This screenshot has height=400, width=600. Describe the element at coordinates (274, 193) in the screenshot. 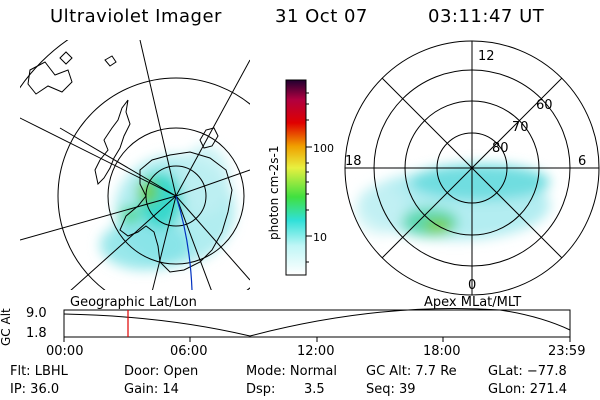

I see `colorbar-unit-label: photon cm-2s-1` at that location.